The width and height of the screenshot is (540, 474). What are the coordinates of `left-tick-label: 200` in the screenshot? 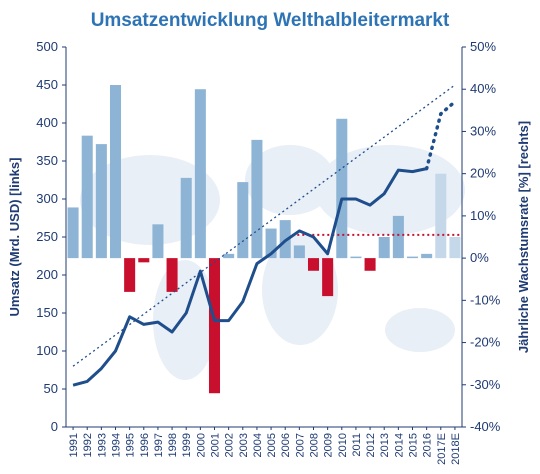 It's located at (47, 274).